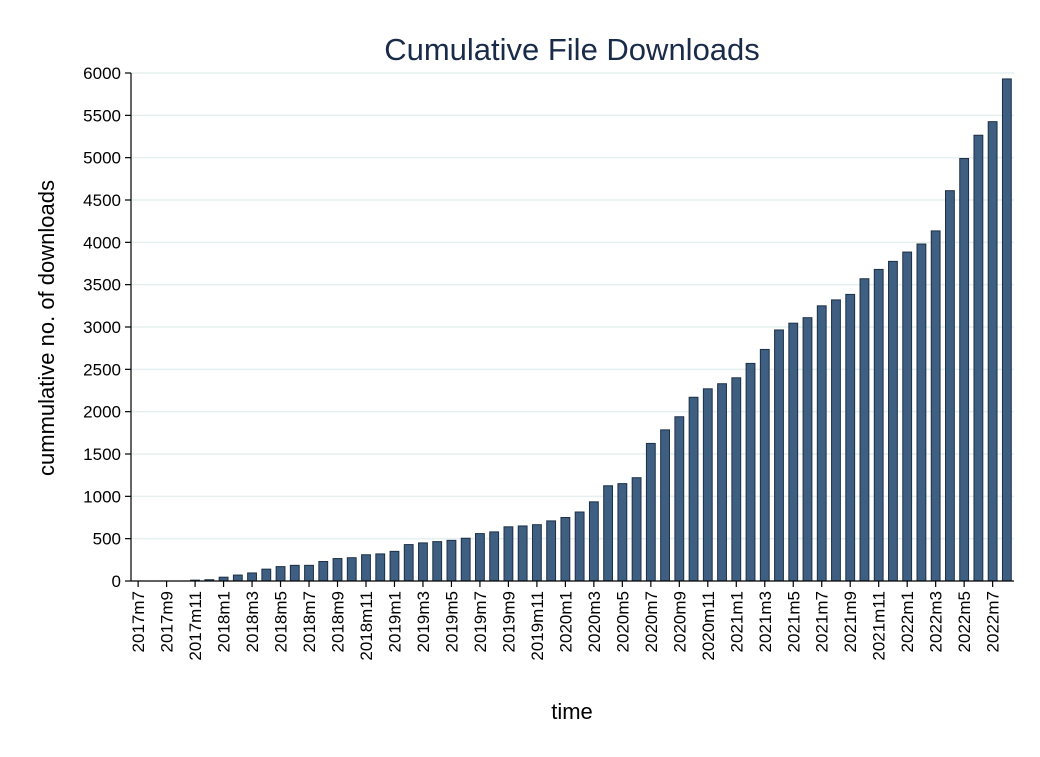 The width and height of the screenshot is (1040, 757). I want to click on y-tick-label: 1500, so click(102, 454).